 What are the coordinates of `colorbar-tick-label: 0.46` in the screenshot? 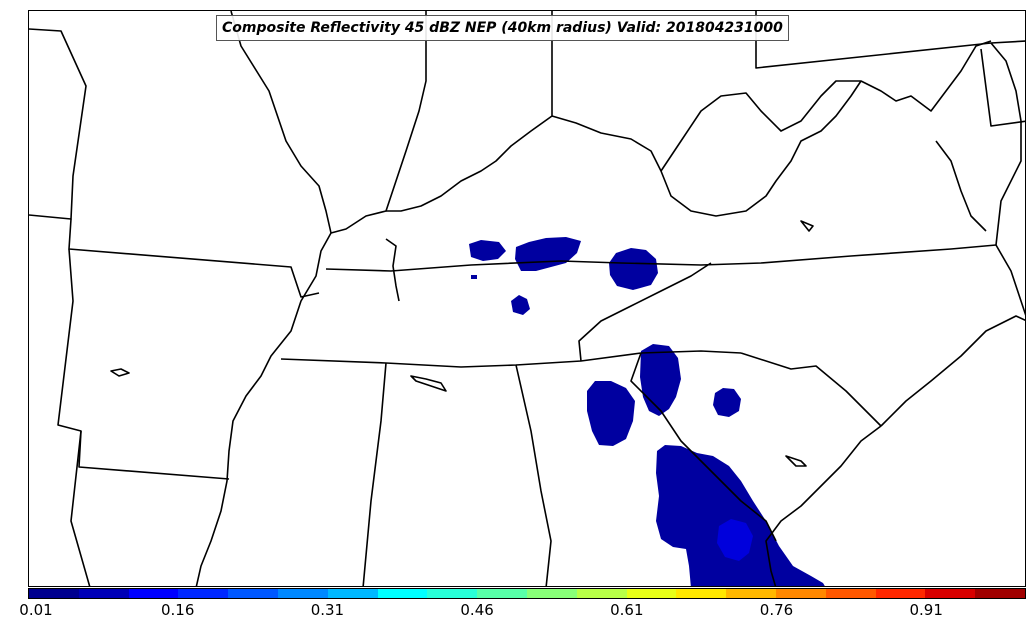 It's located at (477, 610).